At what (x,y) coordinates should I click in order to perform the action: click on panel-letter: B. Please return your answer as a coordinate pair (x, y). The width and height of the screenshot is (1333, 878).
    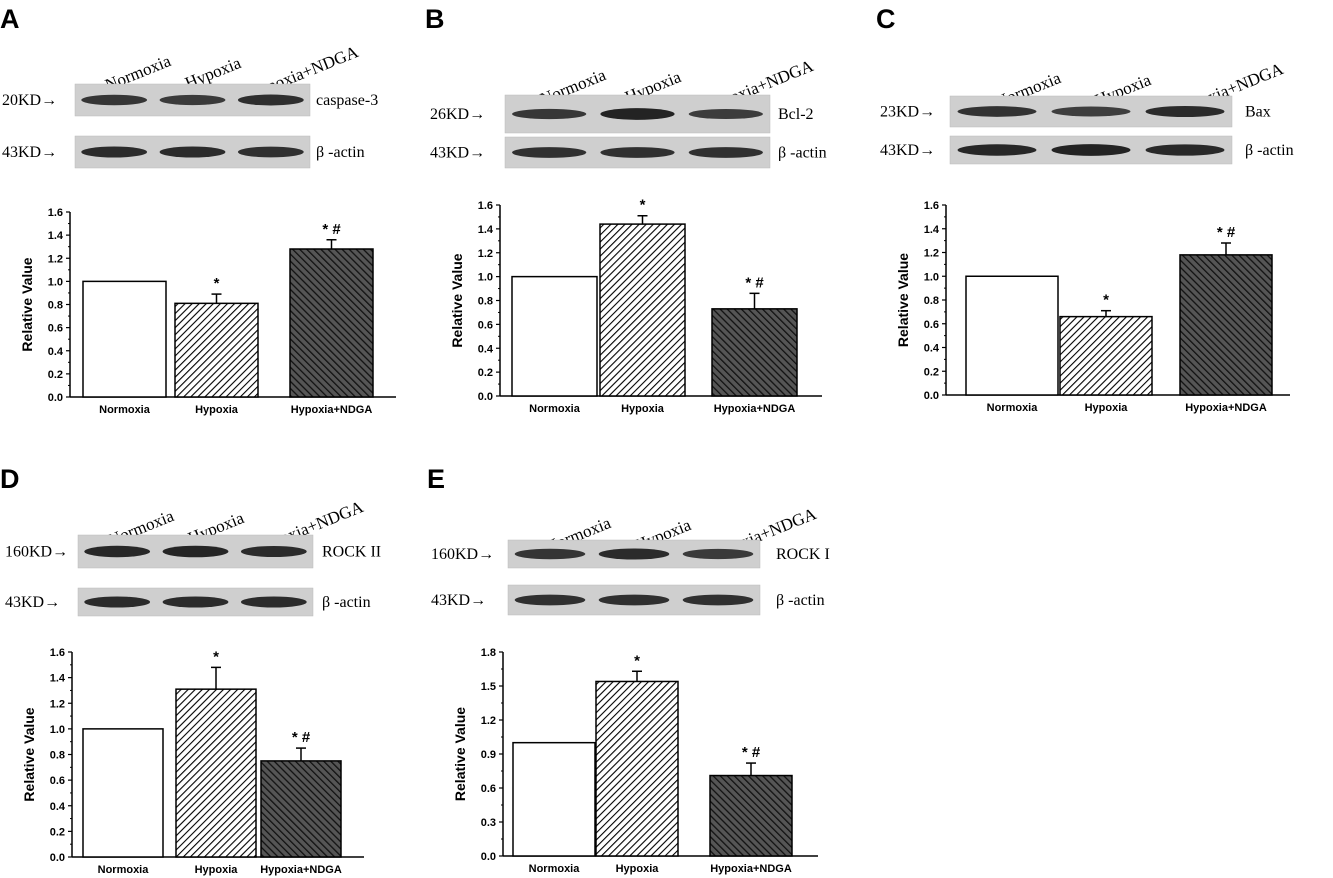
    Looking at the image, I should click on (435, 19).